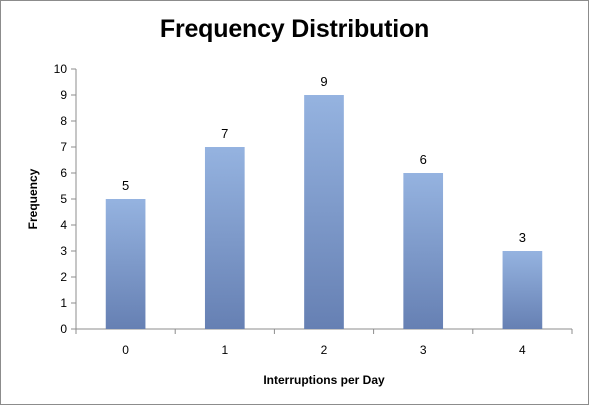 The image size is (589, 405). I want to click on y-tick-label: 7, so click(63, 147).